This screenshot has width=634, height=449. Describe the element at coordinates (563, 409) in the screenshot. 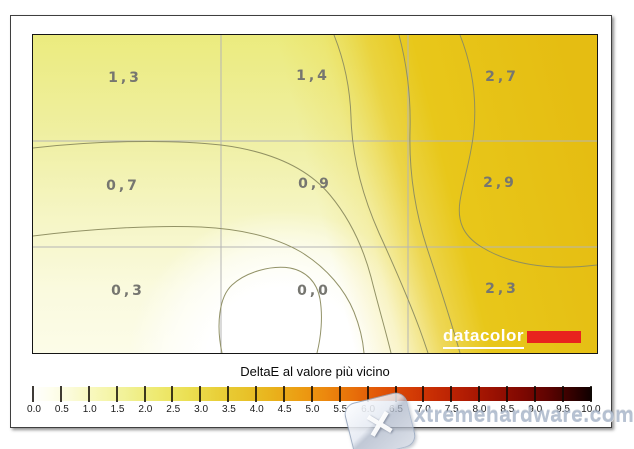

I see `colorbar-tick-label: 9.5` at that location.